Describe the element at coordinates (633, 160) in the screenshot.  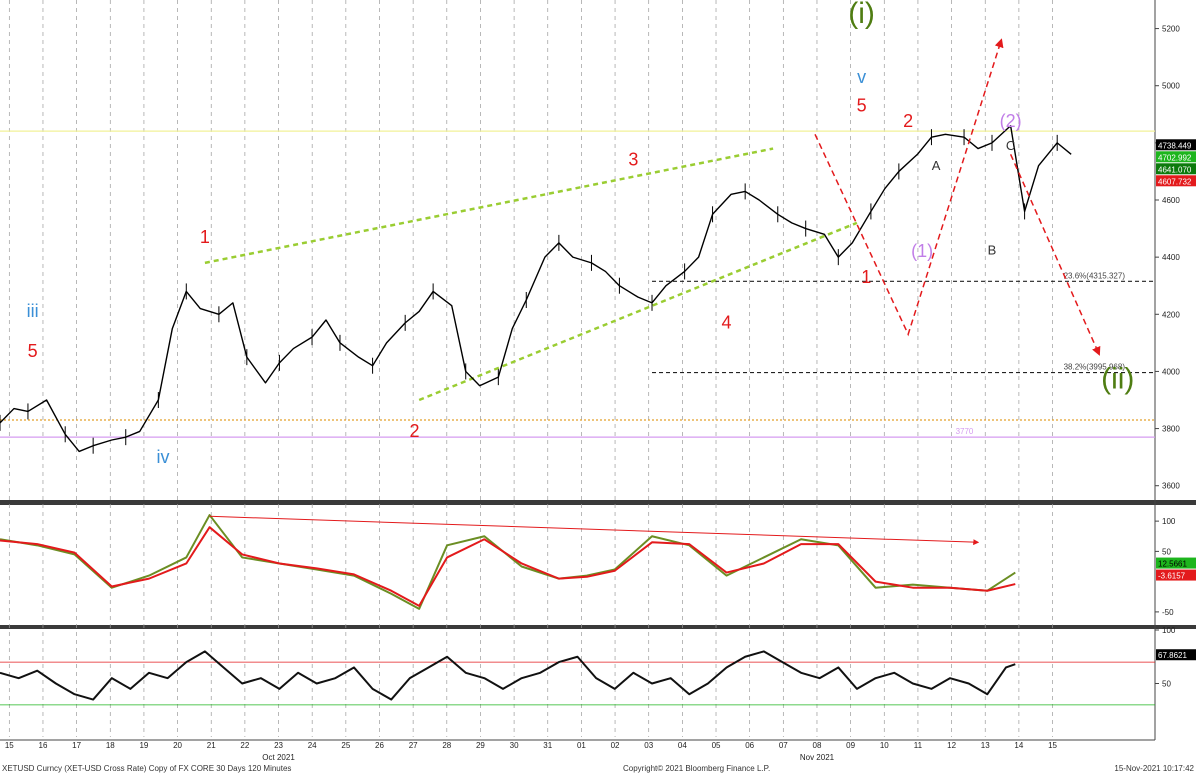
I see `wave-label: 3` at that location.